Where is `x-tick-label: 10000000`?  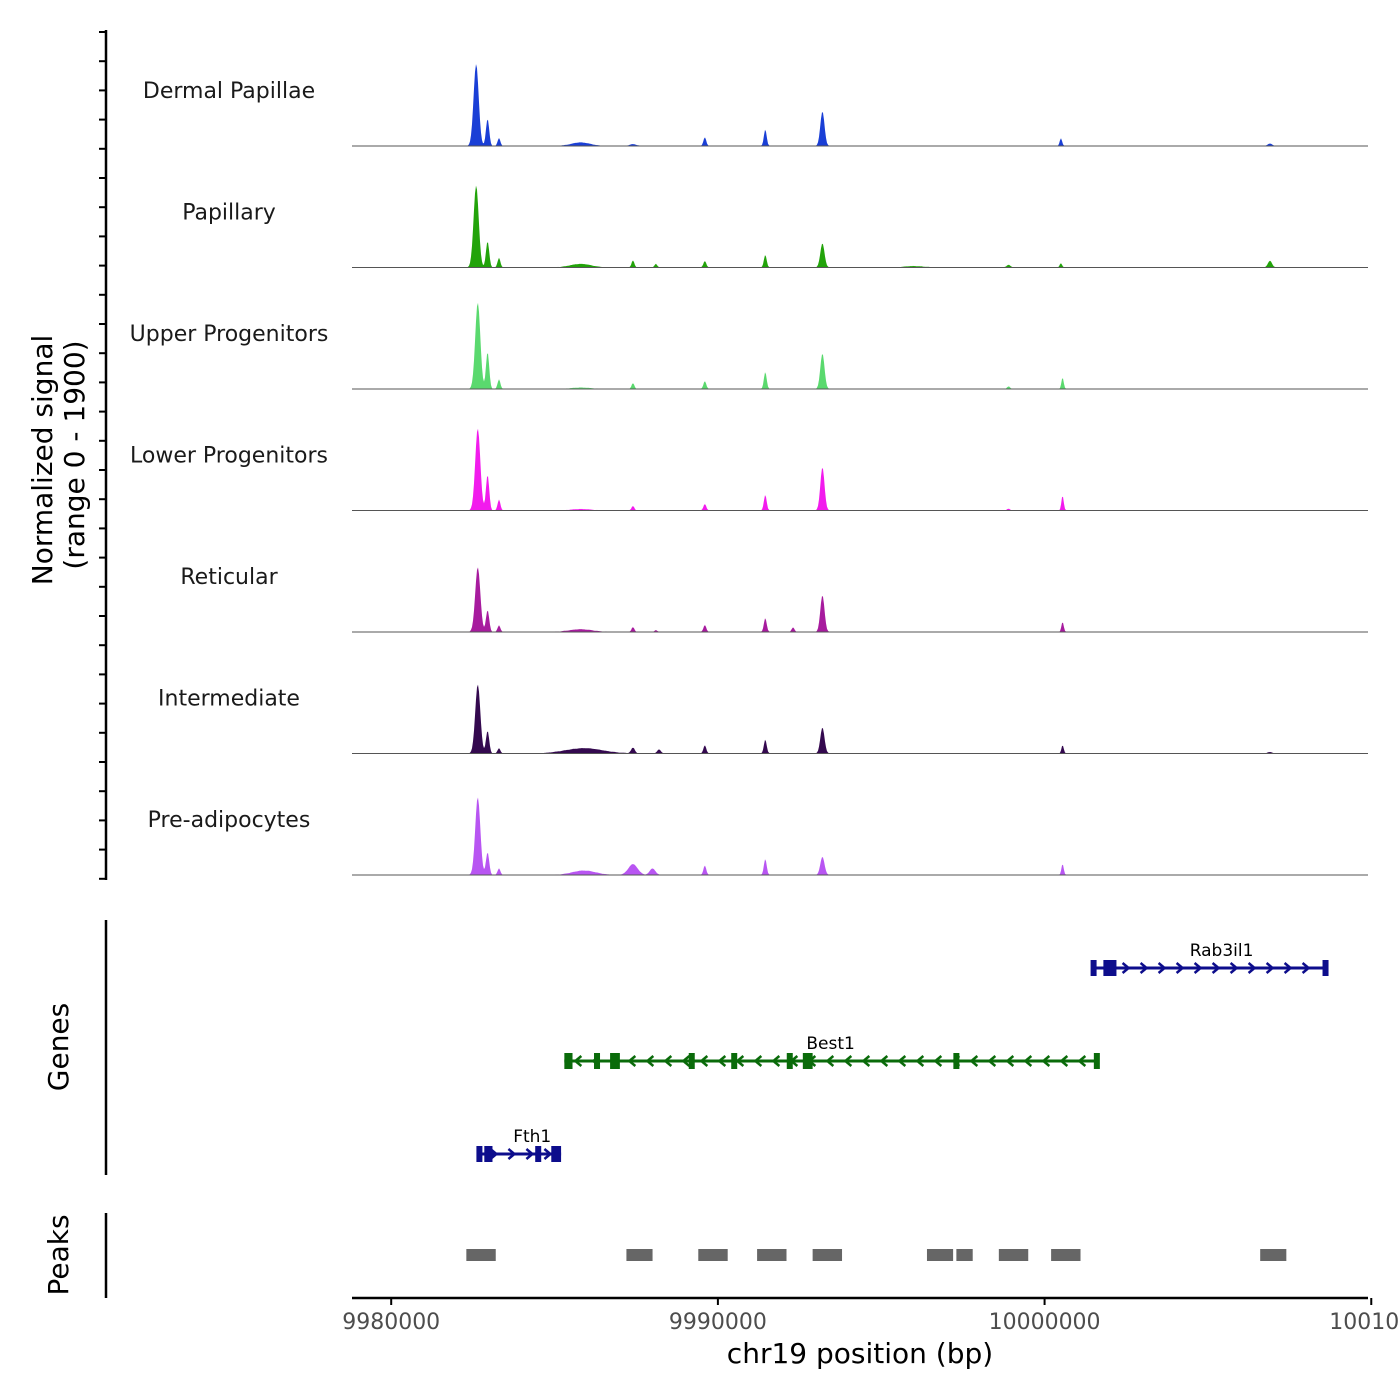
x-tick-label: 10000000 is located at coordinates (1045, 1322).